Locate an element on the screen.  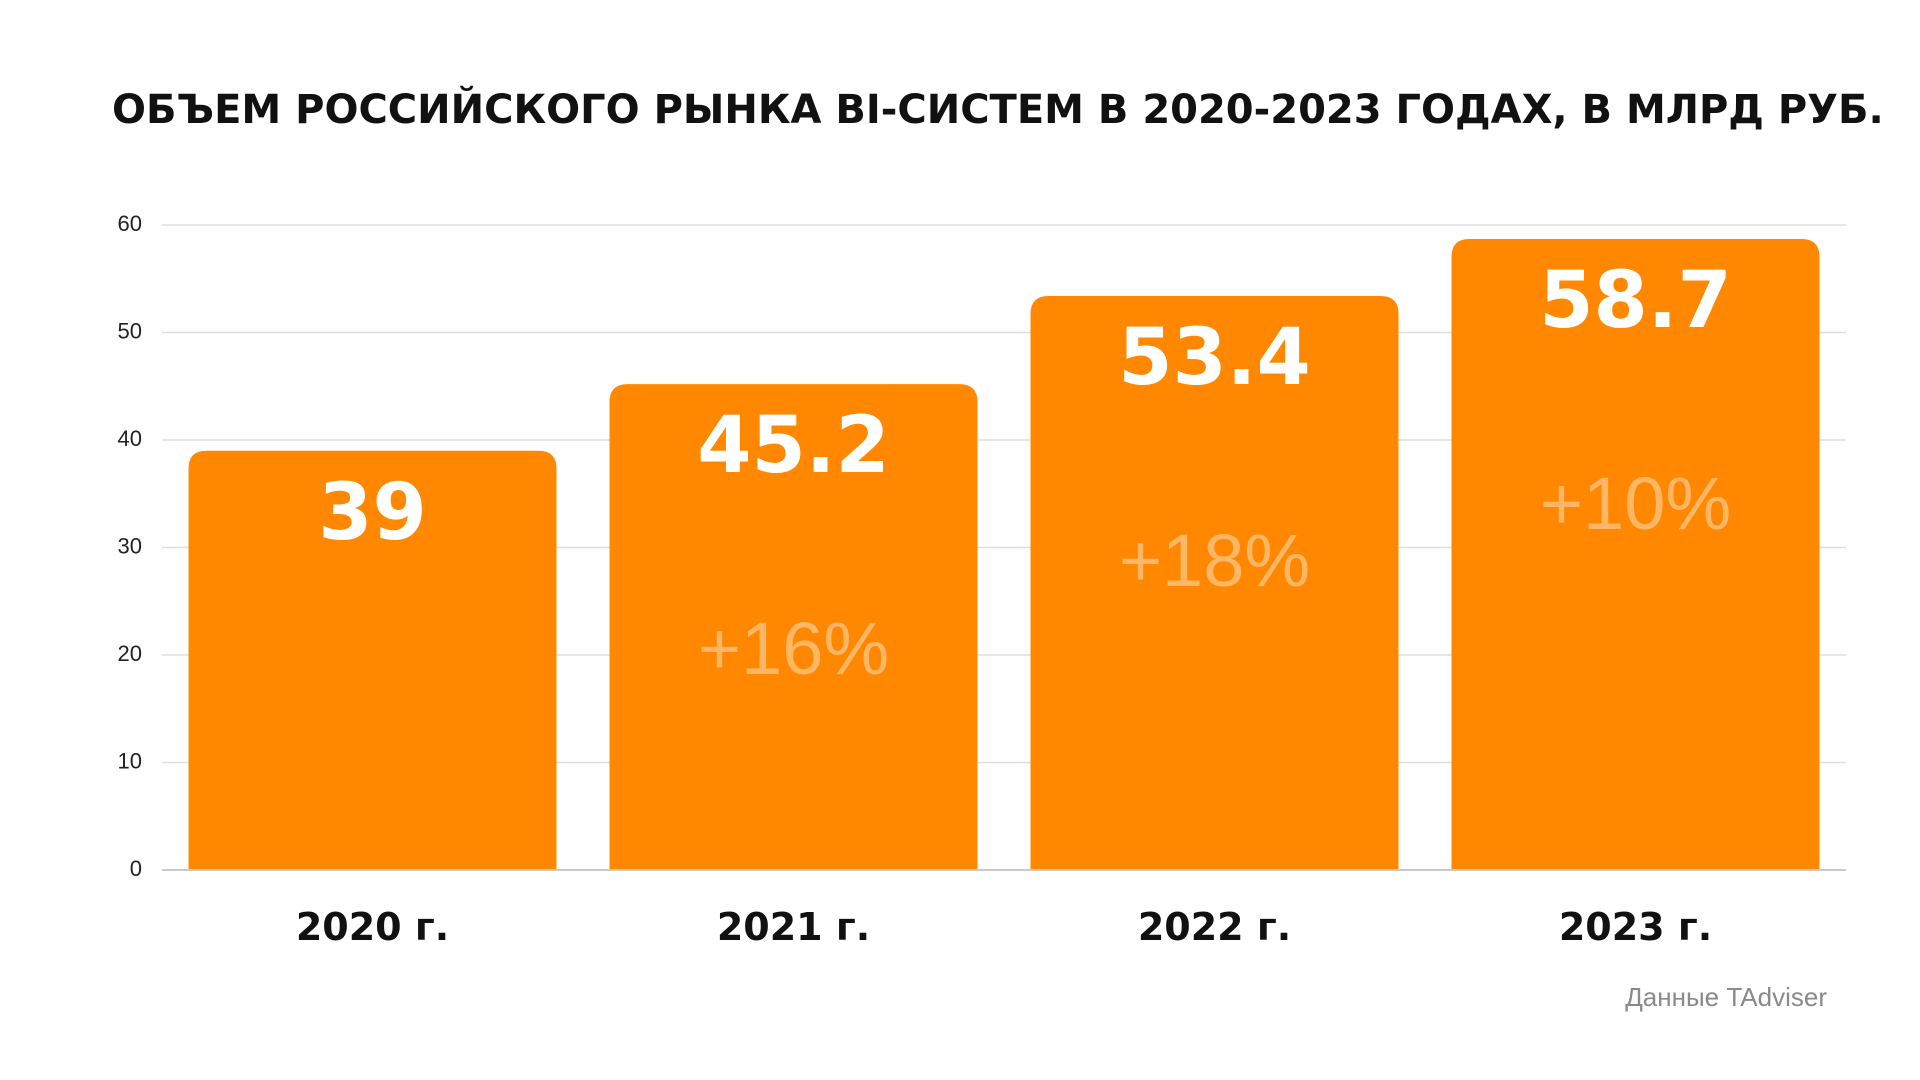
y-tick-label-20: 20 is located at coordinates (130, 653).